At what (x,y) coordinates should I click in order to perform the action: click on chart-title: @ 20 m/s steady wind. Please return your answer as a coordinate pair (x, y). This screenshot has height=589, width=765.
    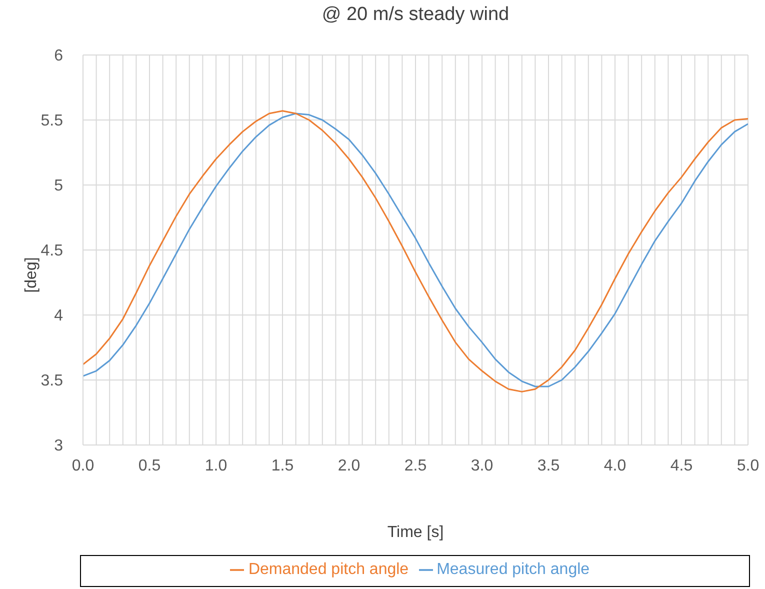
    Looking at the image, I should click on (415, 15).